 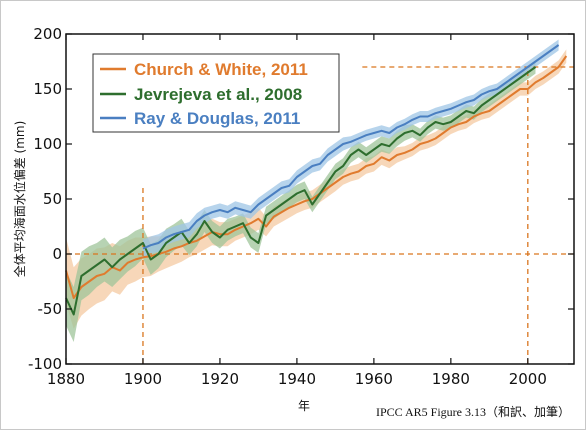 What do you see at coordinates (473, 411) in the screenshot?
I see `figure-caption: IPCC AR5 Figure 3.13（和訳、加筆）` at bounding box center [473, 411].